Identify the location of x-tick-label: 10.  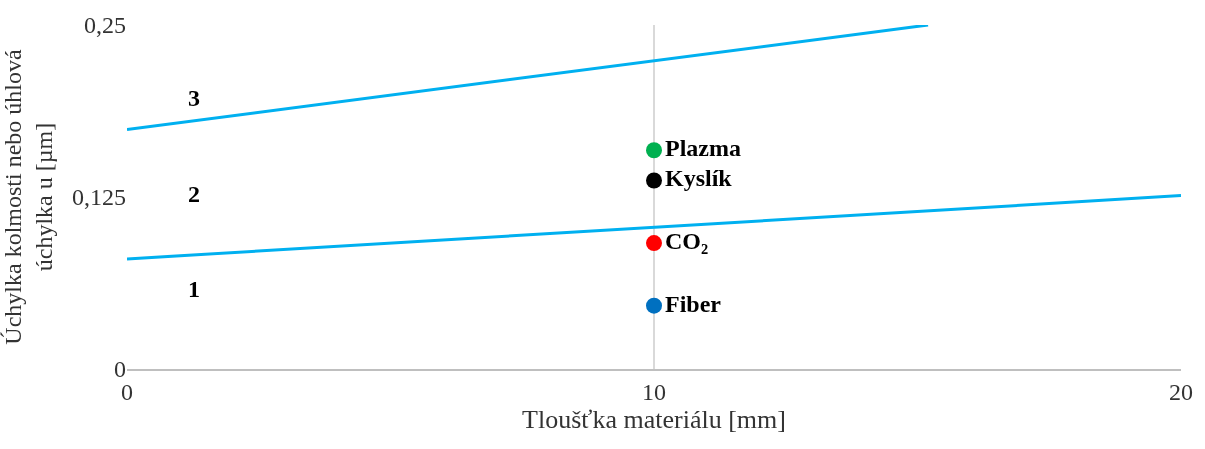
(654, 391).